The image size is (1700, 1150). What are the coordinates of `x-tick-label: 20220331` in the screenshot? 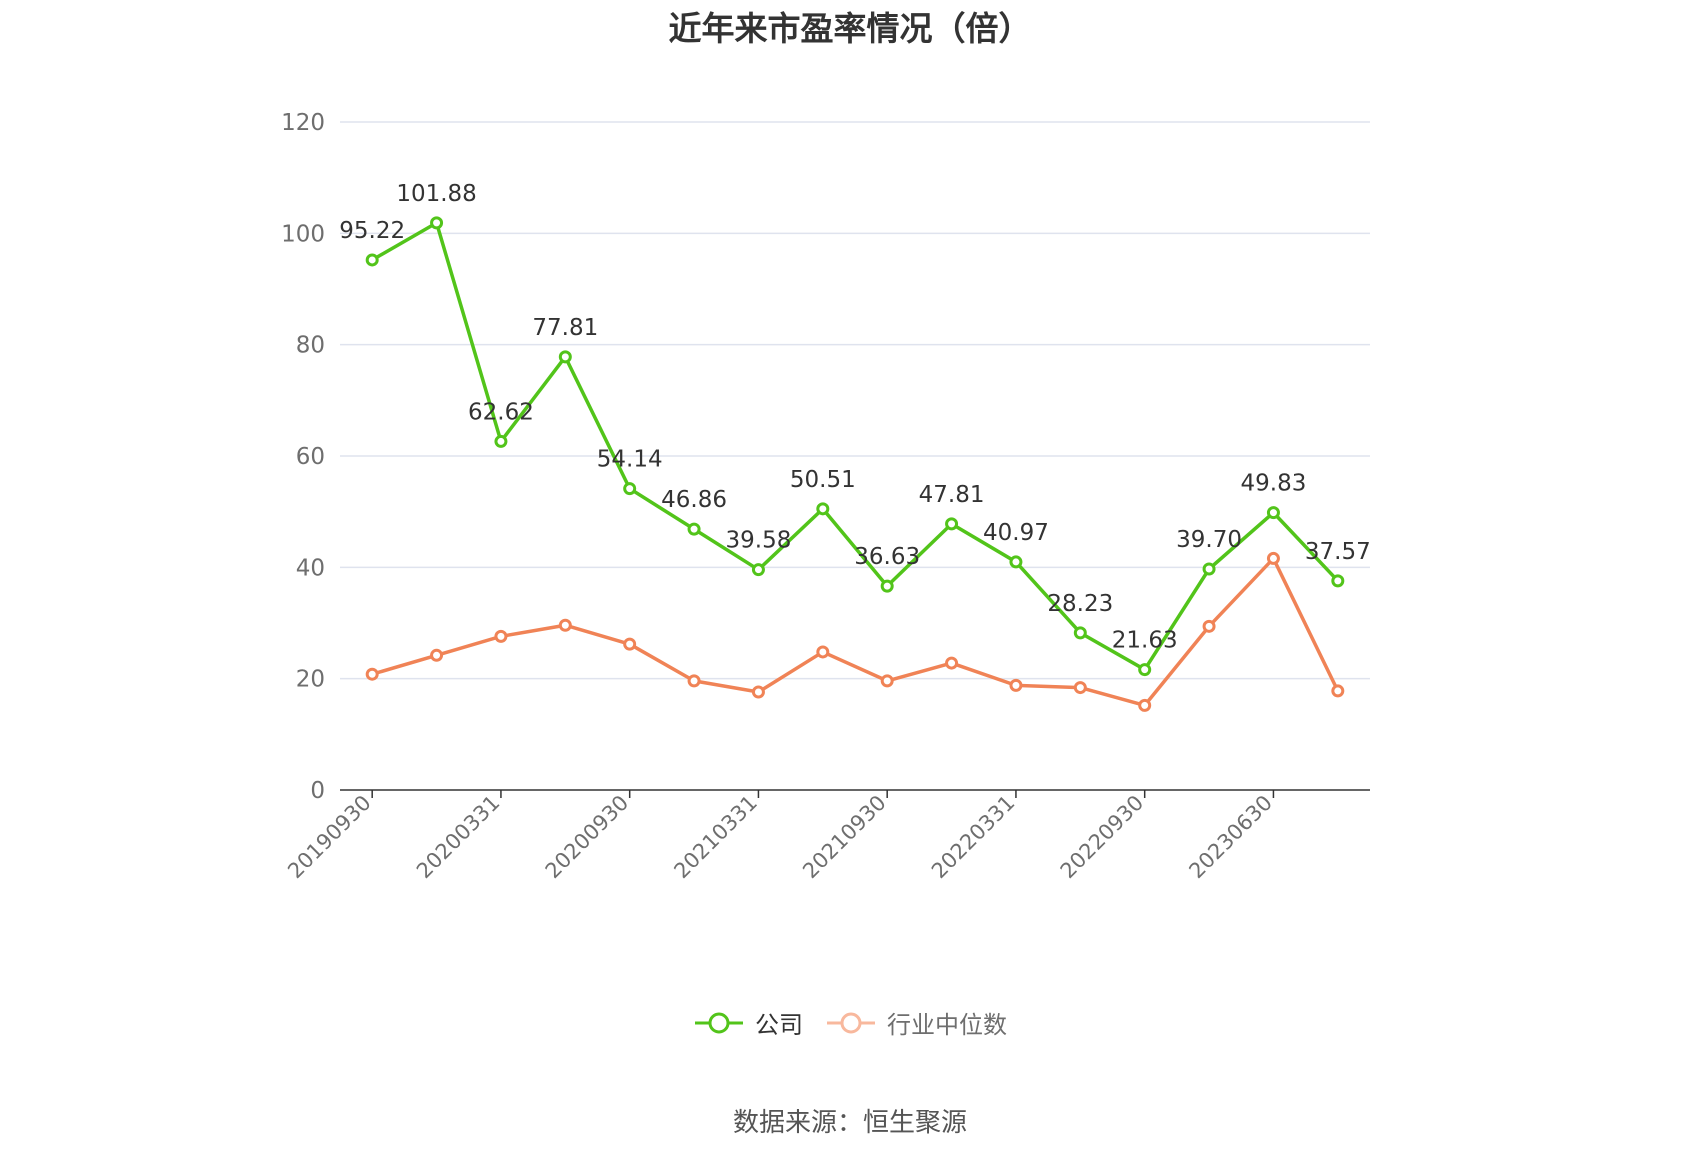 It's located at (973, 837).